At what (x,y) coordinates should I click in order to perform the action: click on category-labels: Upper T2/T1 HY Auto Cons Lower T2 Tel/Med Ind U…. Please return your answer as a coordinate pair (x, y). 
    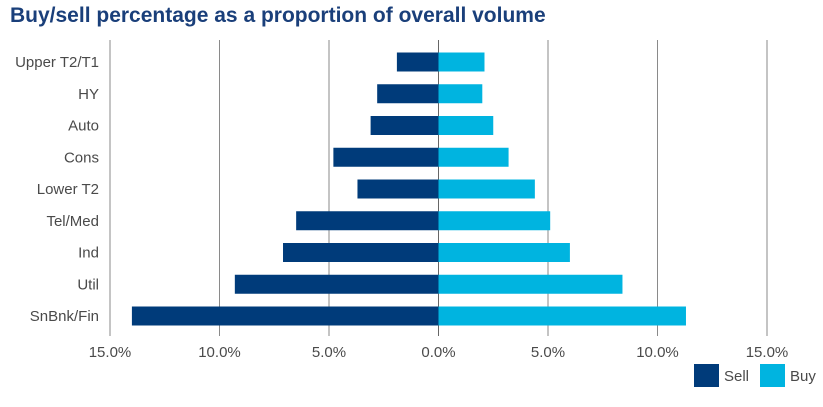
    Looking at the image, I should click on (57, 189).